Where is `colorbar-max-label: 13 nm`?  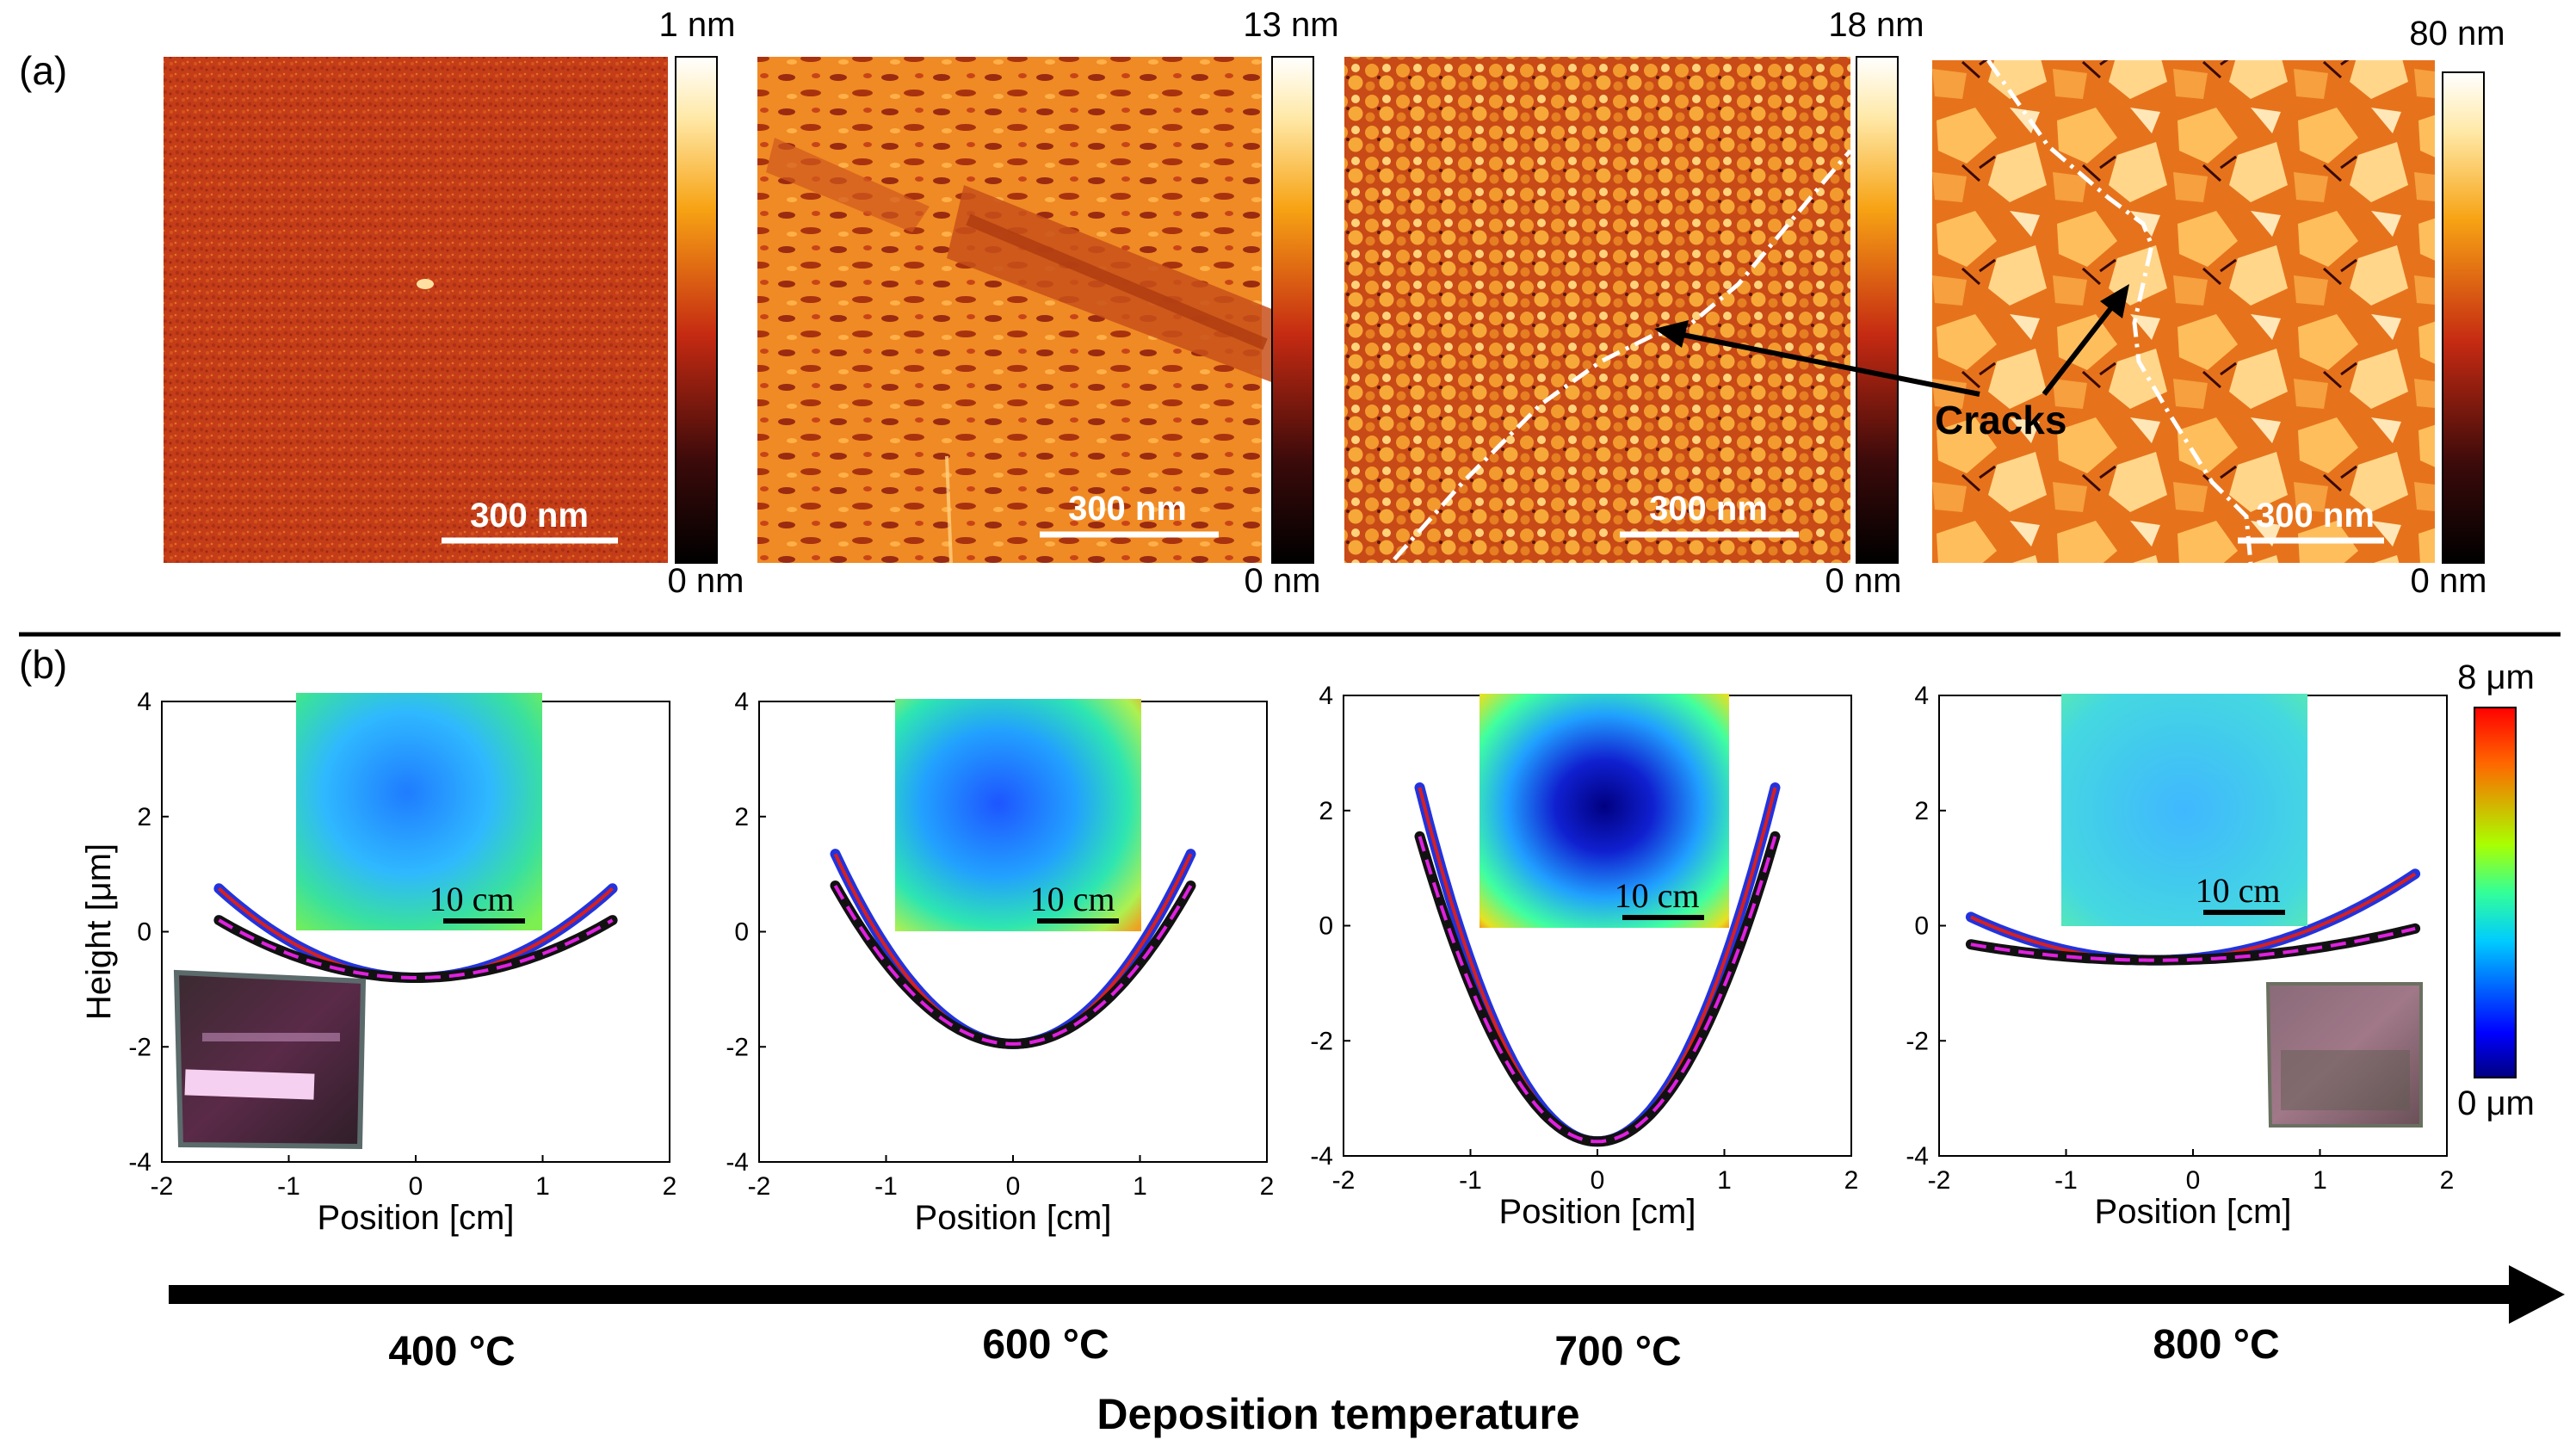 colorbar-max-label: 13 nm is located at coordinates (1290, 25).